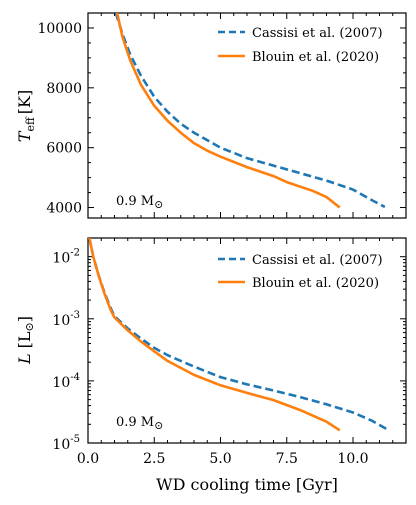 The height and width of the screenshot is (505, 416). I want to click on top-y-tick-label: 10000, so click(59, 29).